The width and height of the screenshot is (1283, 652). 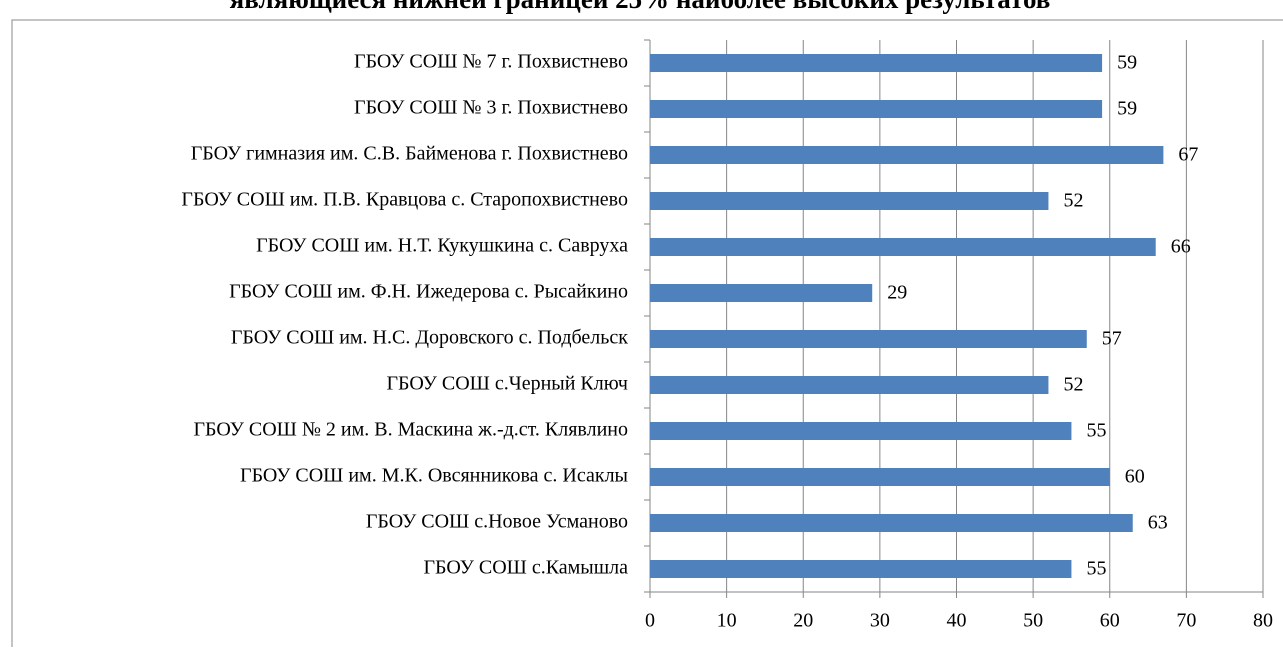 I want to click on x-tick-label: 40, so click(x=957, y=621).